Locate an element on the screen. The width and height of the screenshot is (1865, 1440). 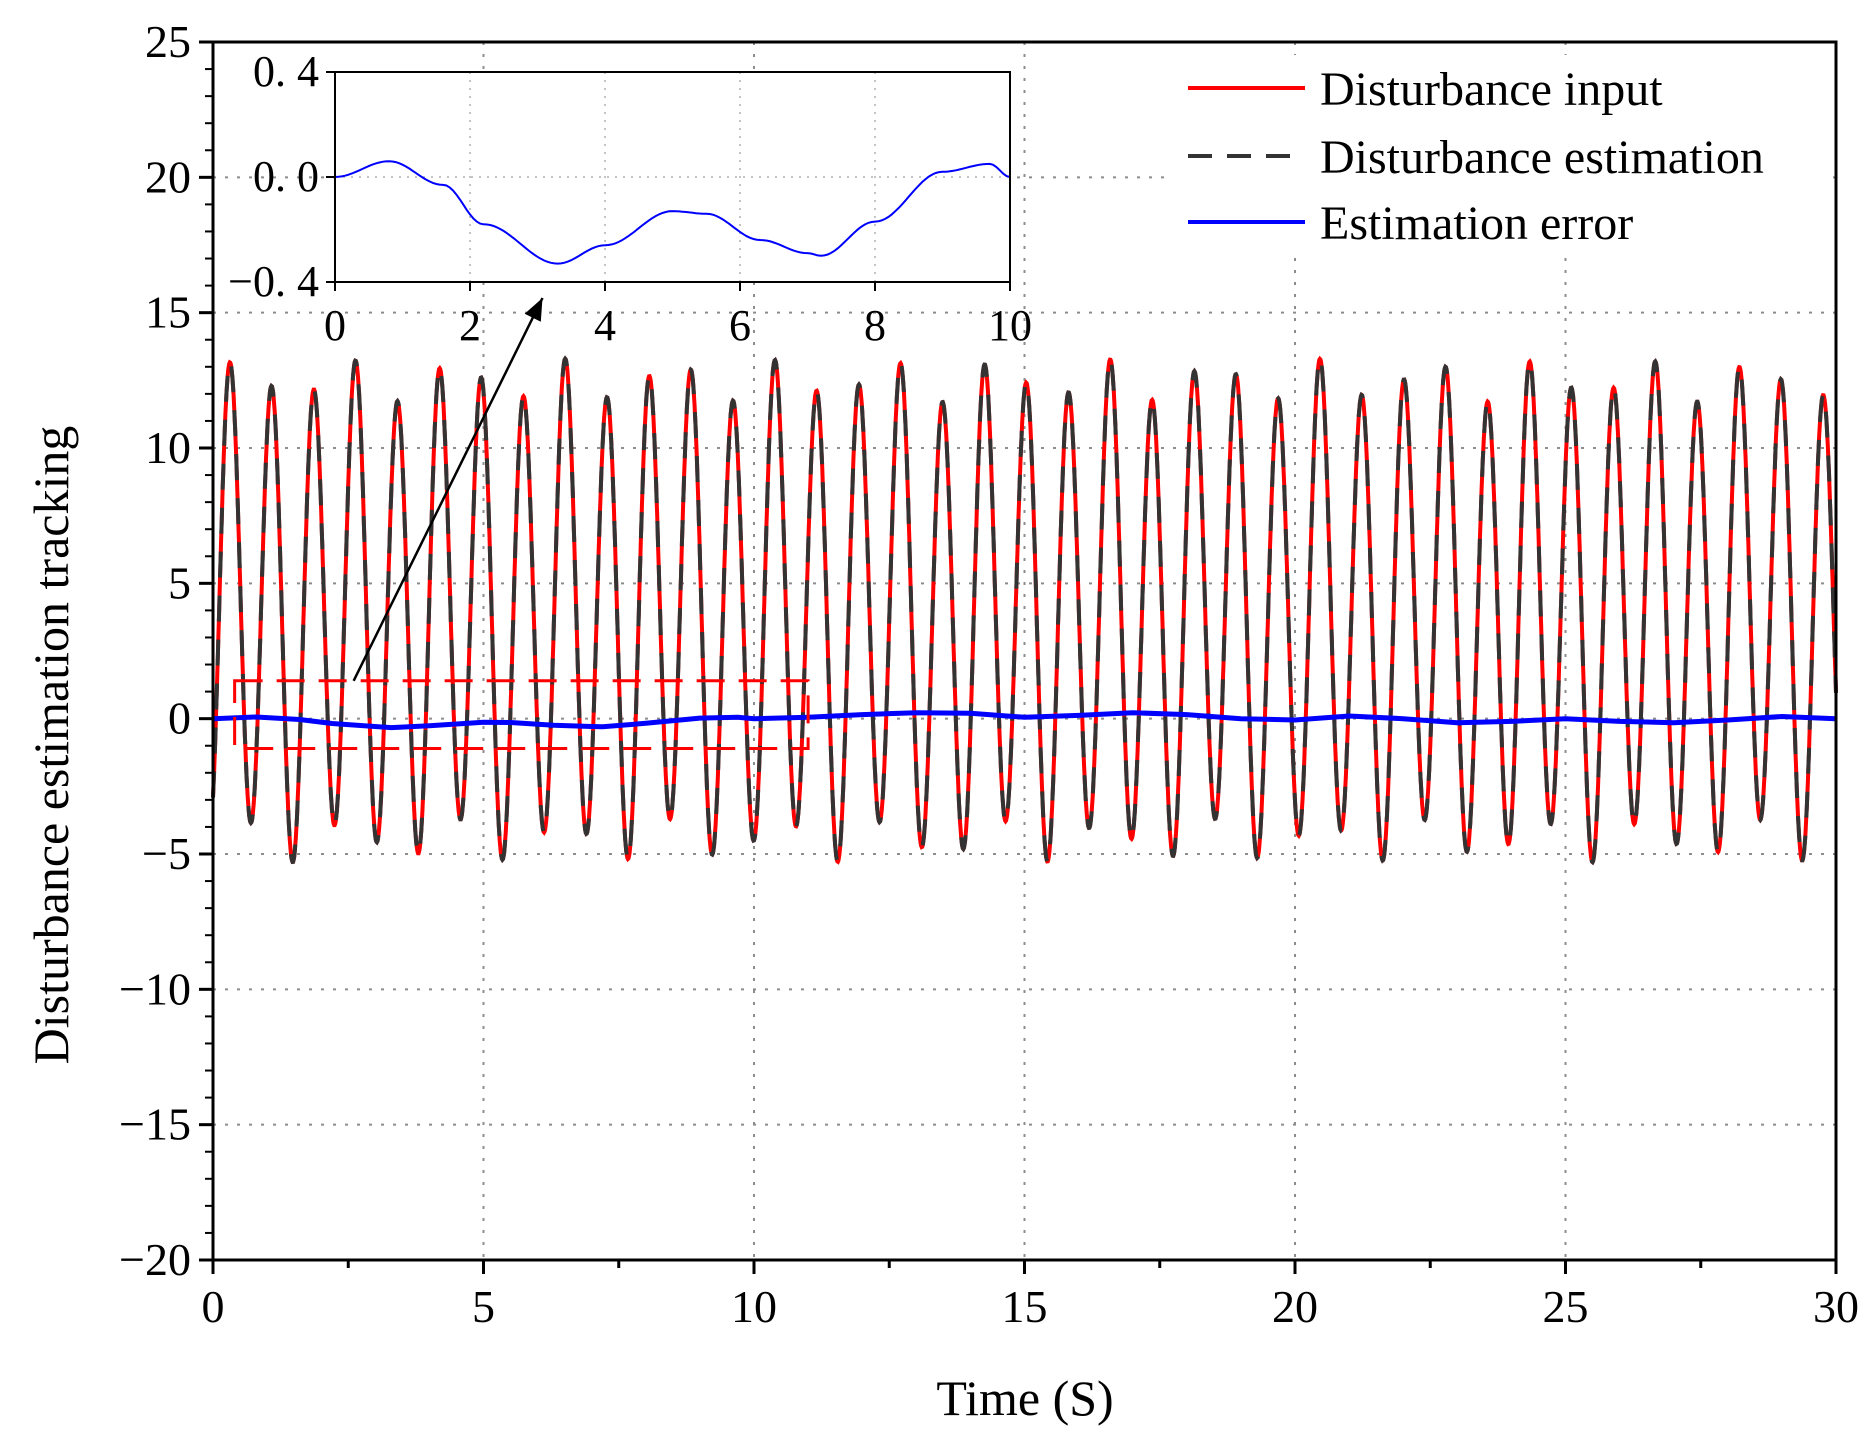
x-tick-label: 25 is located at coordinates (1566, 1306).